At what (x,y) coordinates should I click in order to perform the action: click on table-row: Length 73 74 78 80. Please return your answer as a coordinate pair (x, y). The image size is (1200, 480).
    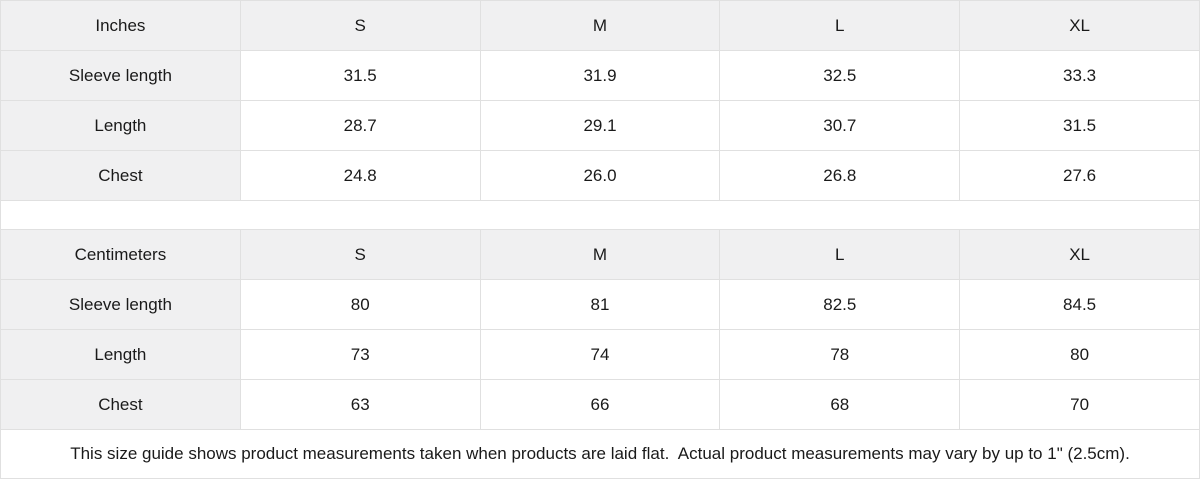
    Looking at the image, I should click on (600, 354).